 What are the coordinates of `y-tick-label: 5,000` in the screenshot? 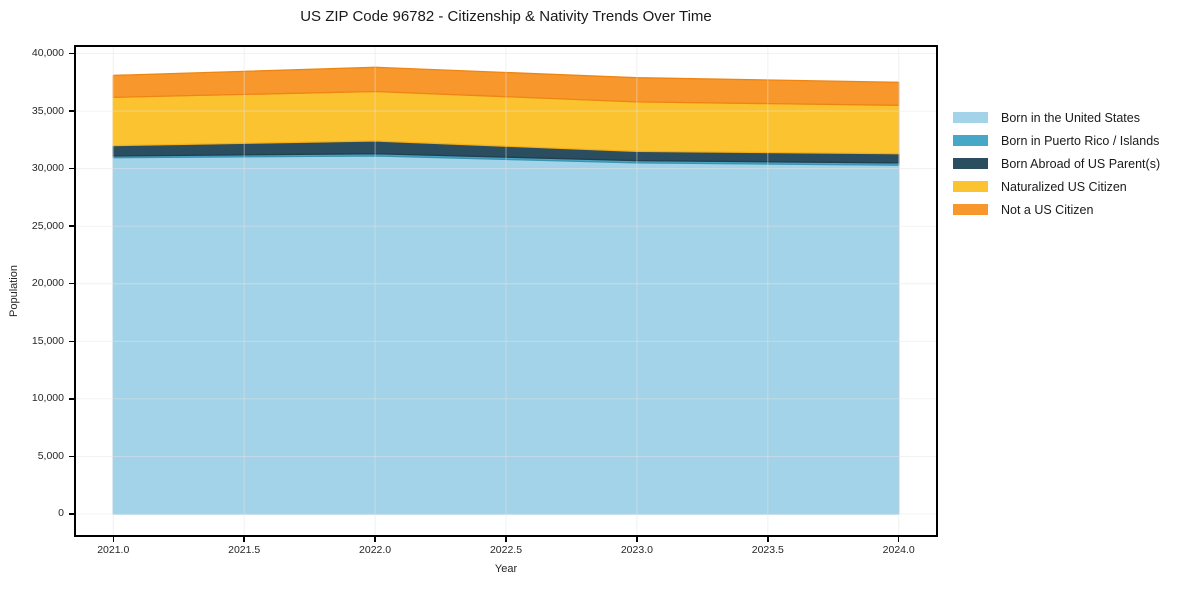 It's located at (50, 455).